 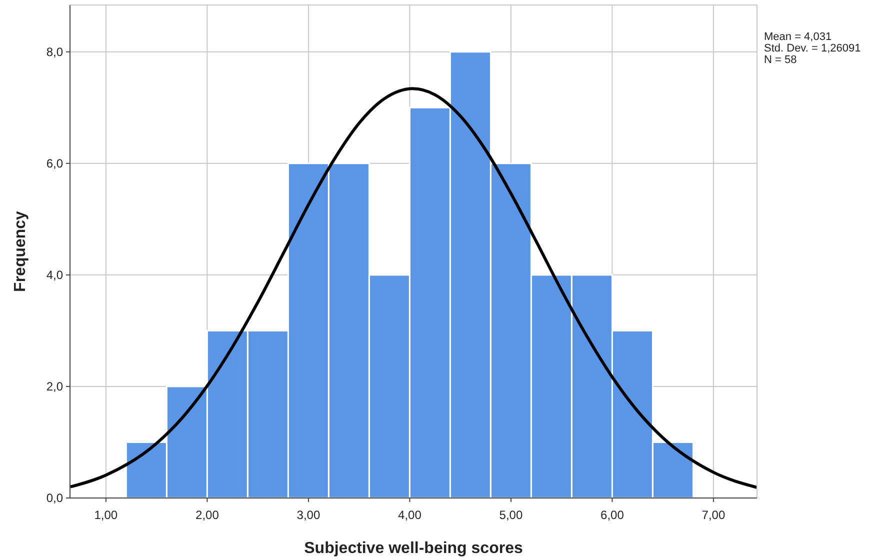 I want to click on y-tick-label: 8,0, so click(x=55, y=51).